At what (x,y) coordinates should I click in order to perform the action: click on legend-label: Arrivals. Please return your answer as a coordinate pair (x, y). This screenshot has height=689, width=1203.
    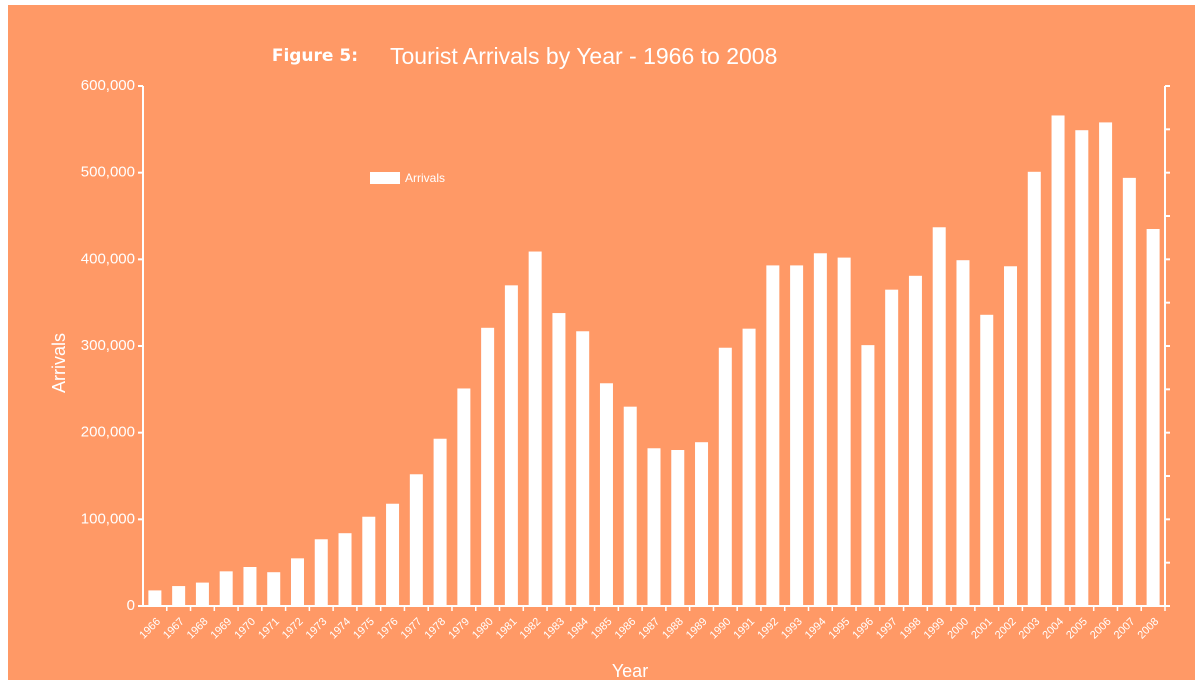
    Looking at the image, I should click on (425, 178).